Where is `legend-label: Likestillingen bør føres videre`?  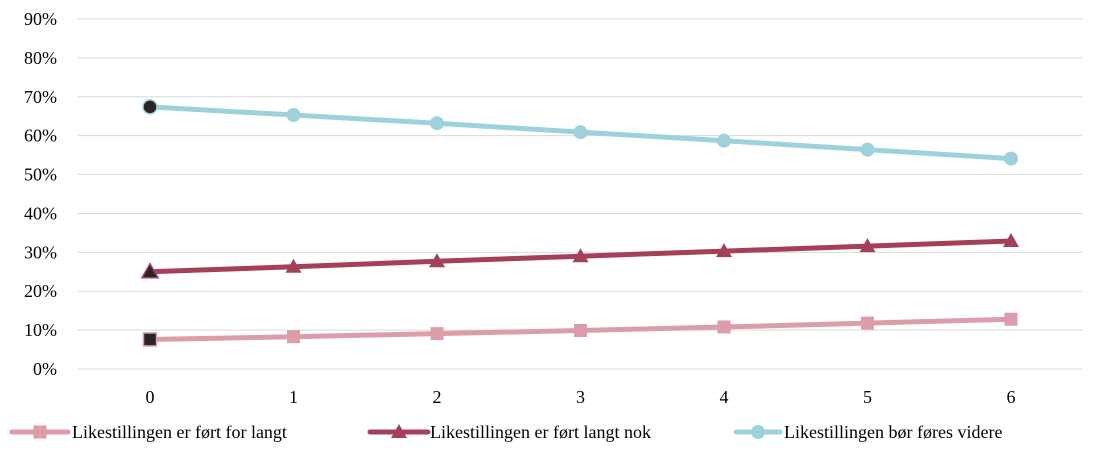 legend-label: Likestillingen bør føres videre is located at coordinates (893, 432).